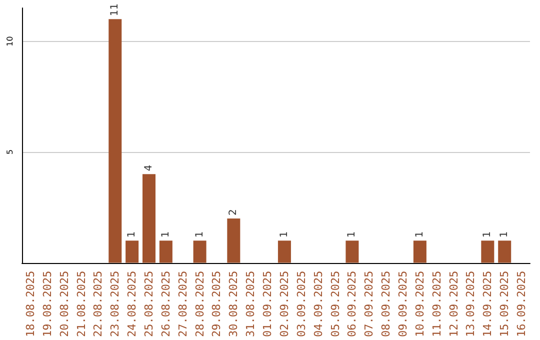 The width and height of the screenshot is (540, 340). What do you see at coordinates (521, 304) in the screenshot?
I see `x-tick-label: 16.09.2025` at bounding box center [521, 304].